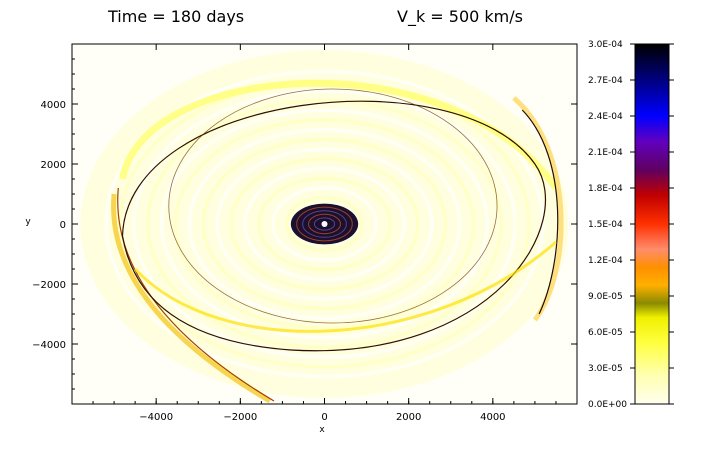 The width and height of the screenshot is (720, 450). I want to click on colorbar-tick-label: 0.0E+00, so click(607, 405).